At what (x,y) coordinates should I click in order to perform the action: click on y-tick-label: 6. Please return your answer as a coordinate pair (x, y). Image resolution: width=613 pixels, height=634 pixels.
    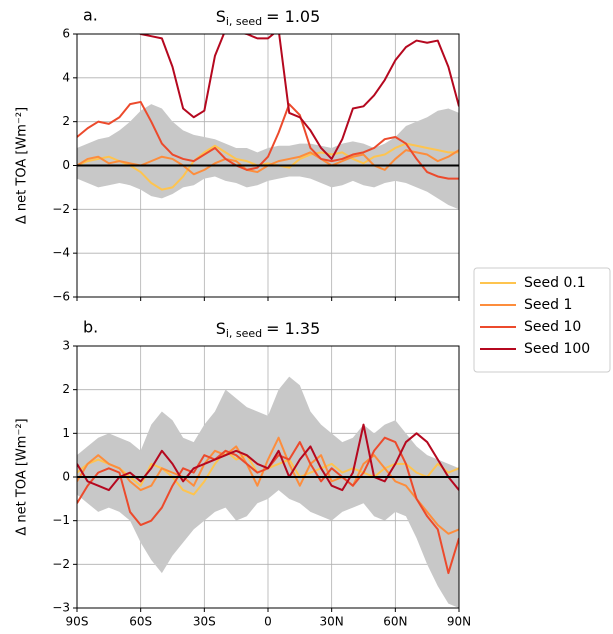
    Looking at the image, I should click on (66, 34).